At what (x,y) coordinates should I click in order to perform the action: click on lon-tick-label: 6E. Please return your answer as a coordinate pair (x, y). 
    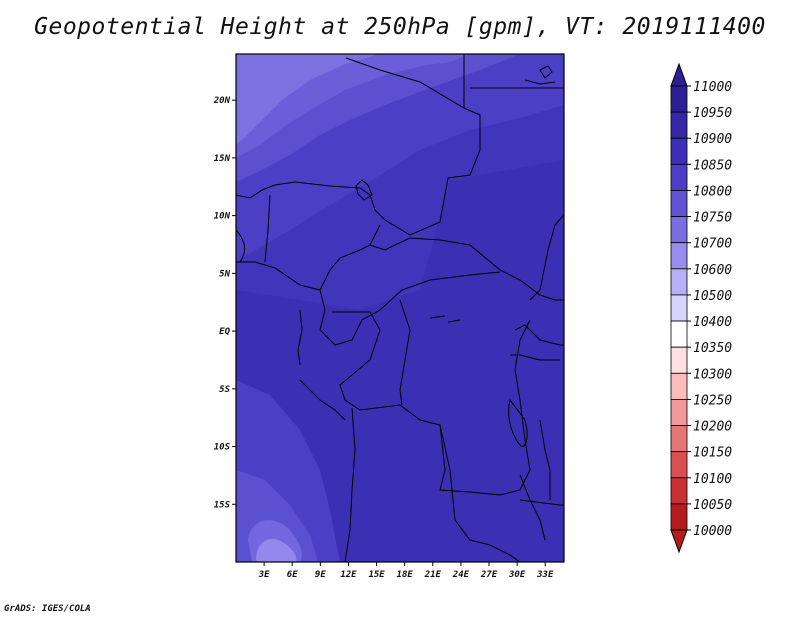
    Looking at the image, I should click on (292, 575).